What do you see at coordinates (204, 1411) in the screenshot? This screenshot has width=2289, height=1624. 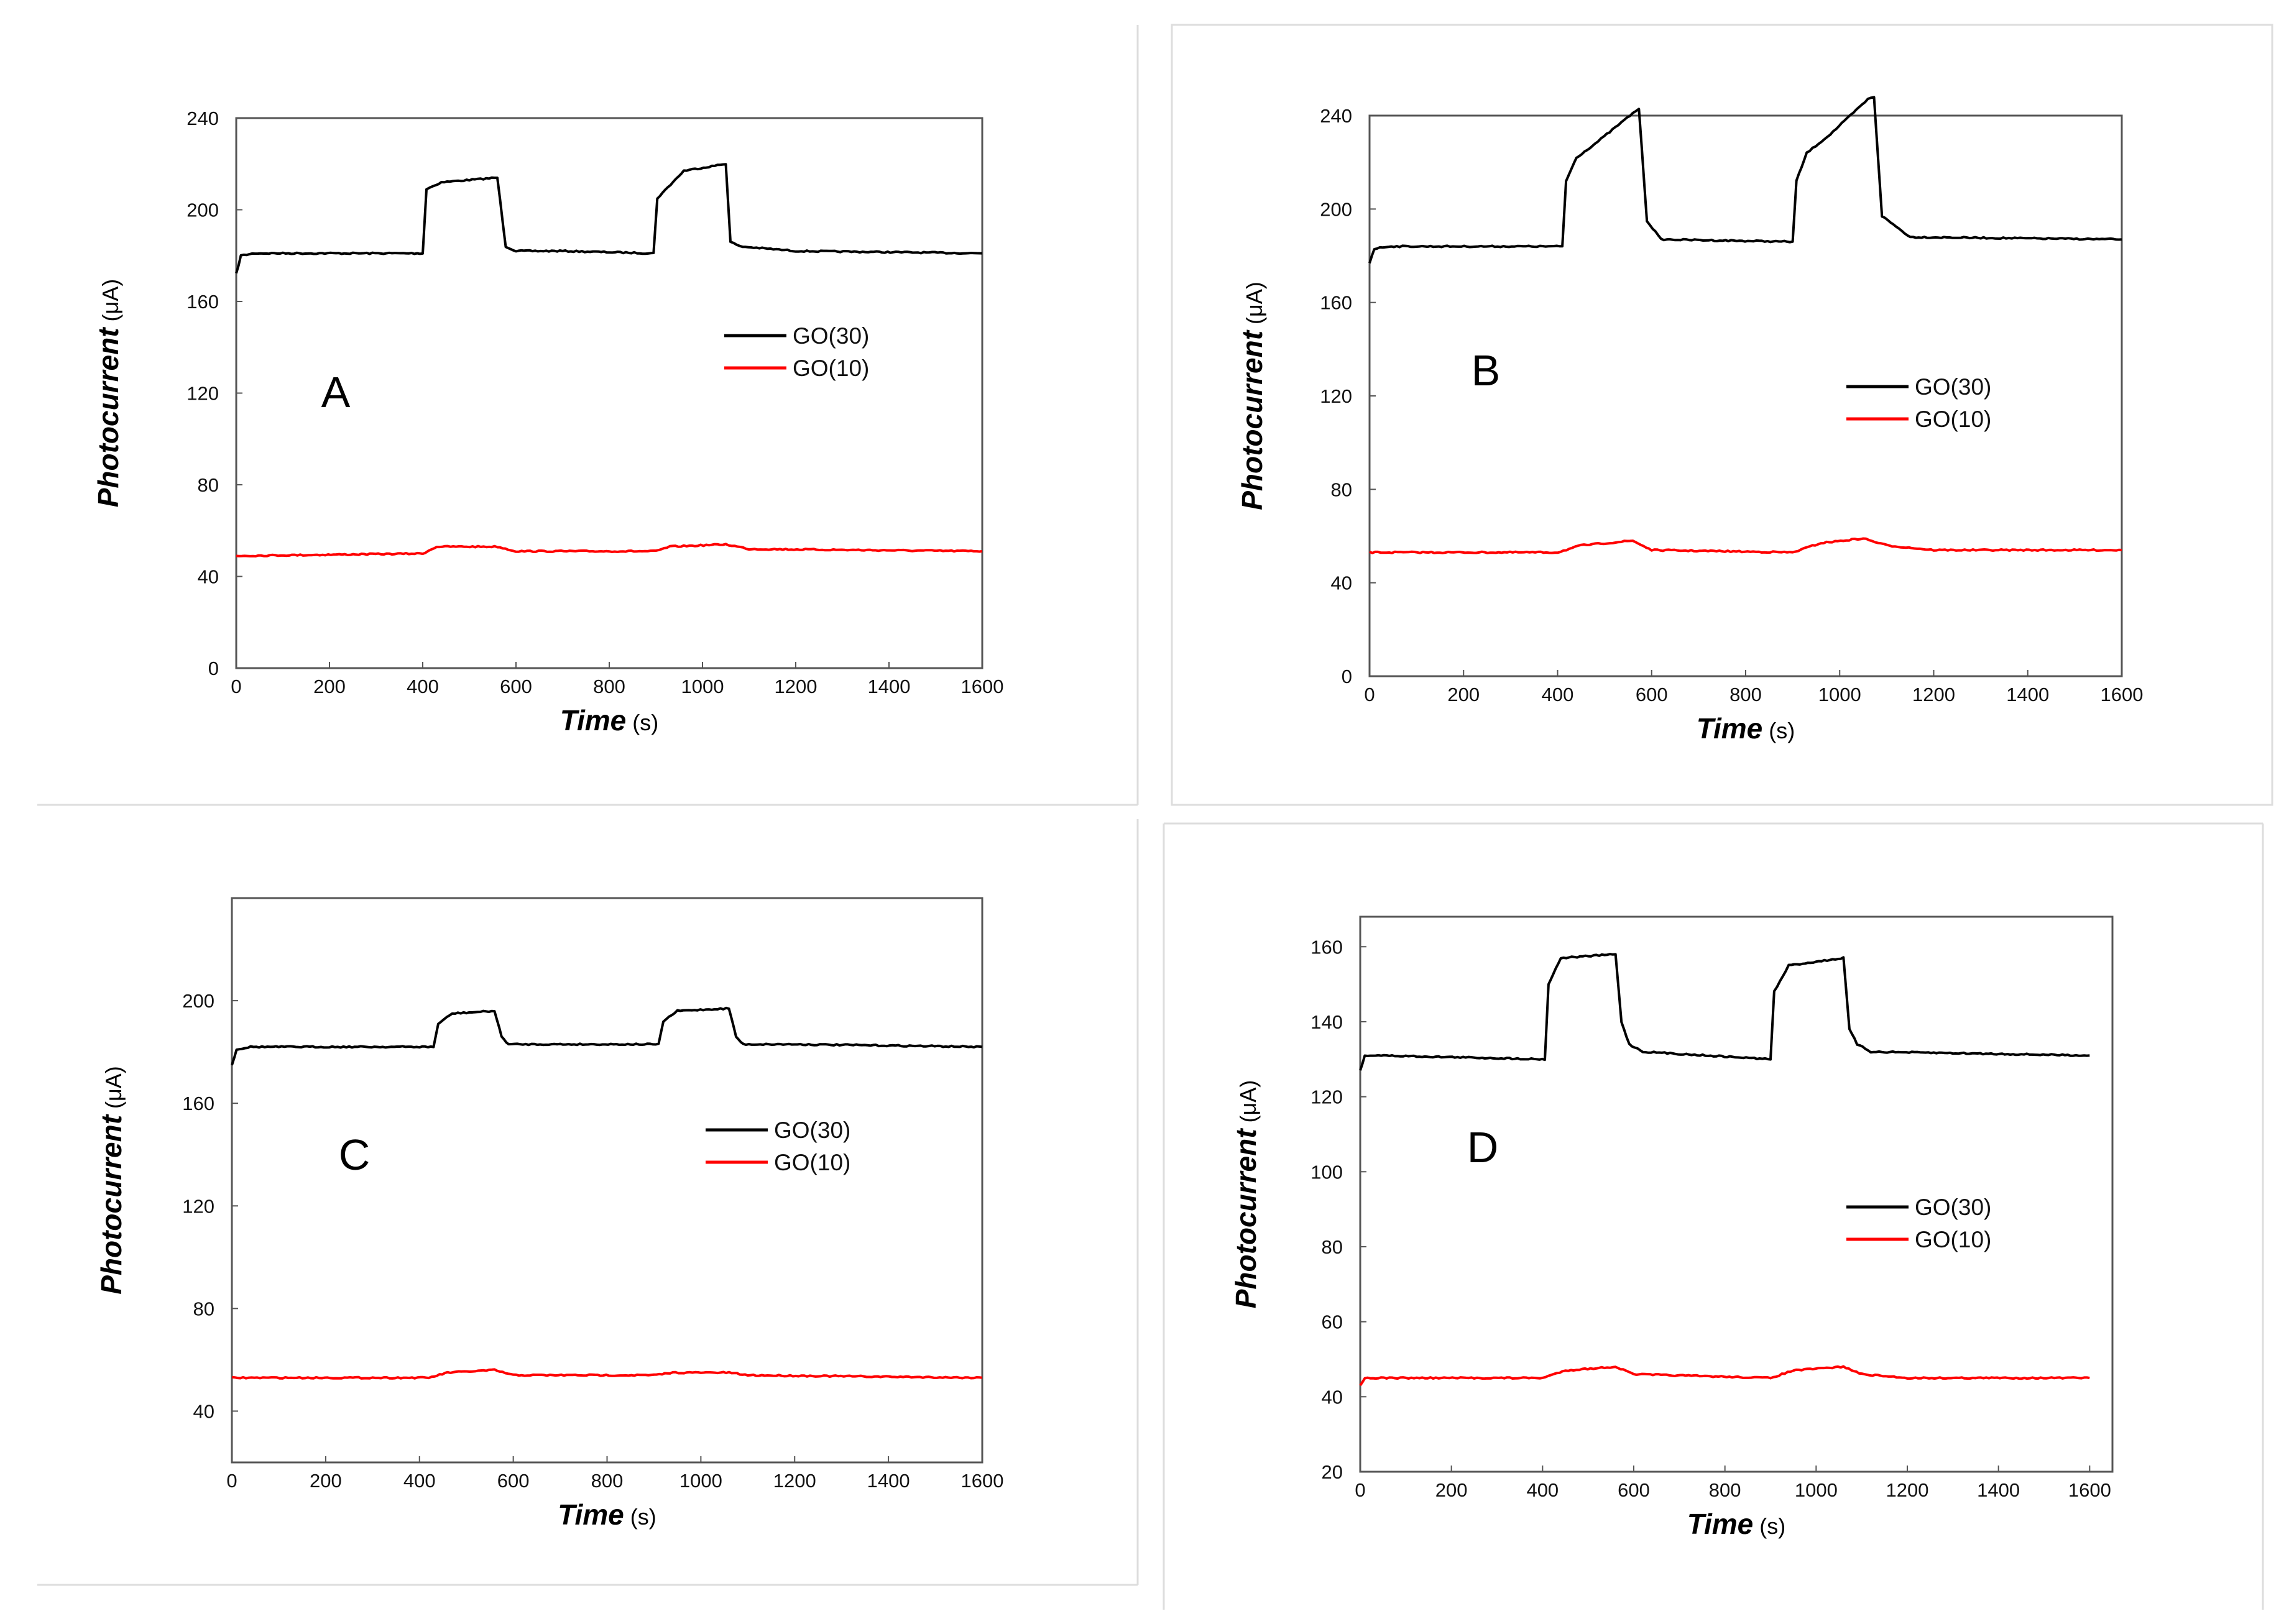 I see `panel-c-ytick-label: 40` at bounding box center [204, 1411].